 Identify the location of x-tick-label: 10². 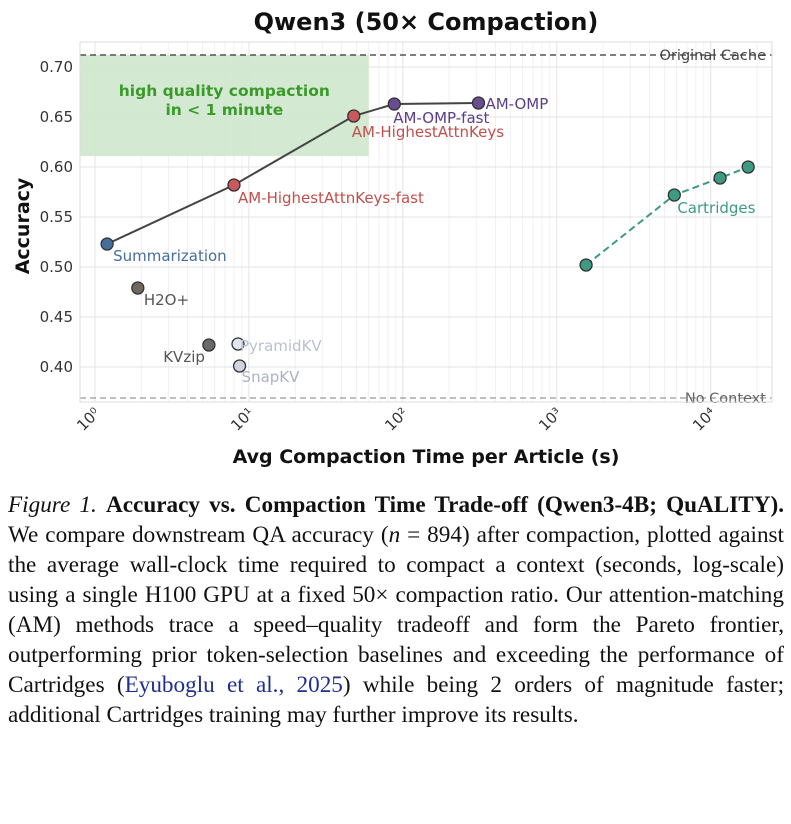
(396, 419).